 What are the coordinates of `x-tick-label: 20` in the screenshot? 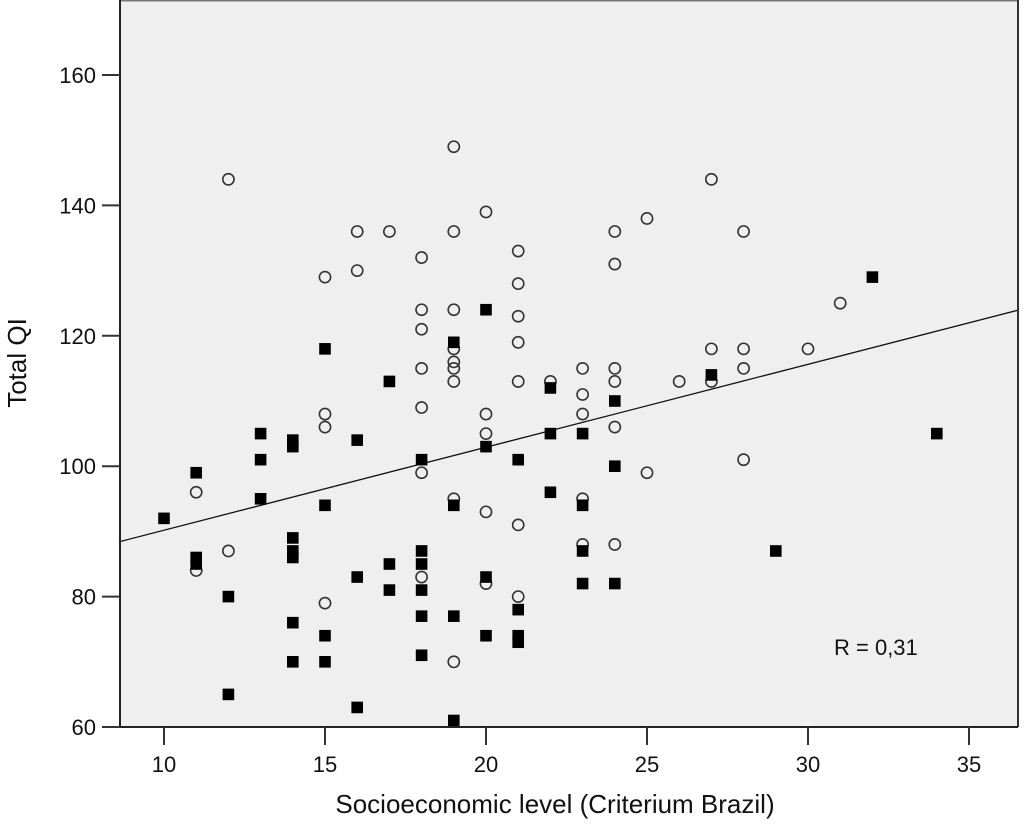 It's located at (486, 764).